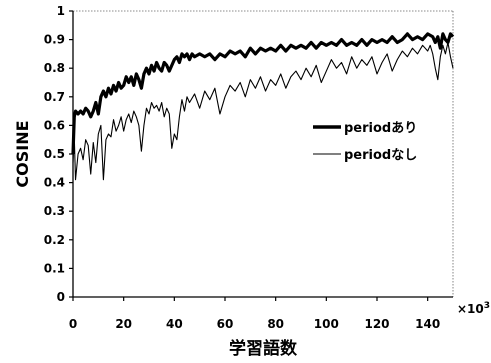 The width and height of the screenshot is (491, 363). I want to click on y-tick-label: 0.5, so click(54, 154).